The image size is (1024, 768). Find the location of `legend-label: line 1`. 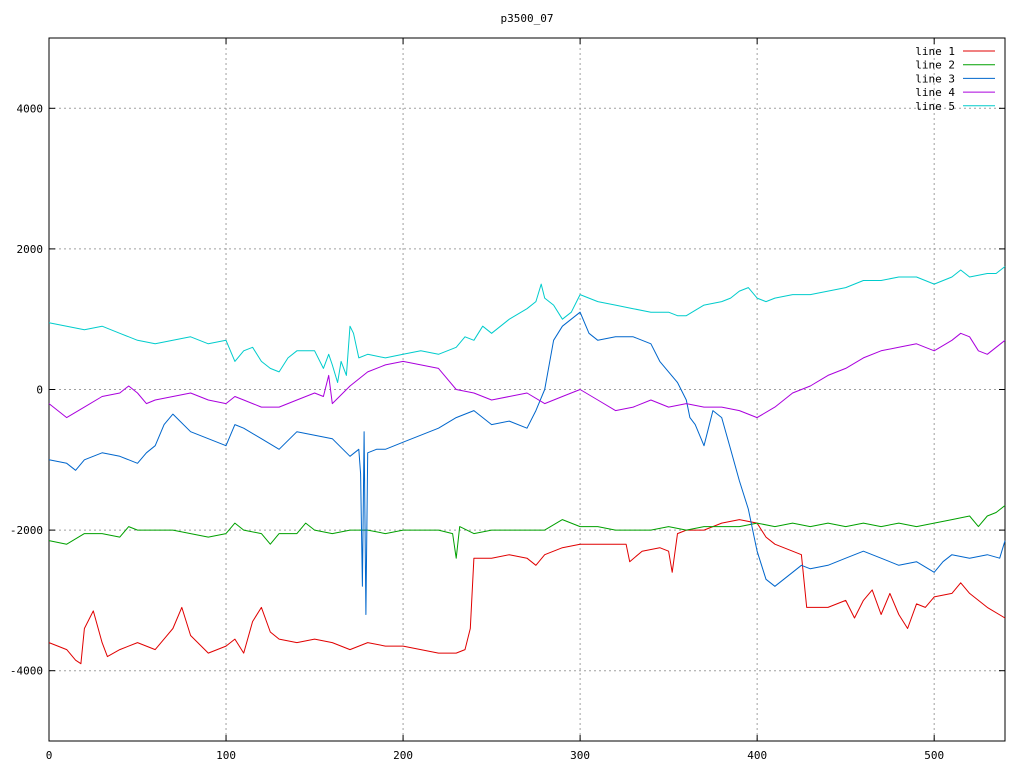

legend-label: line 1 is located at coordinates (935, 51).